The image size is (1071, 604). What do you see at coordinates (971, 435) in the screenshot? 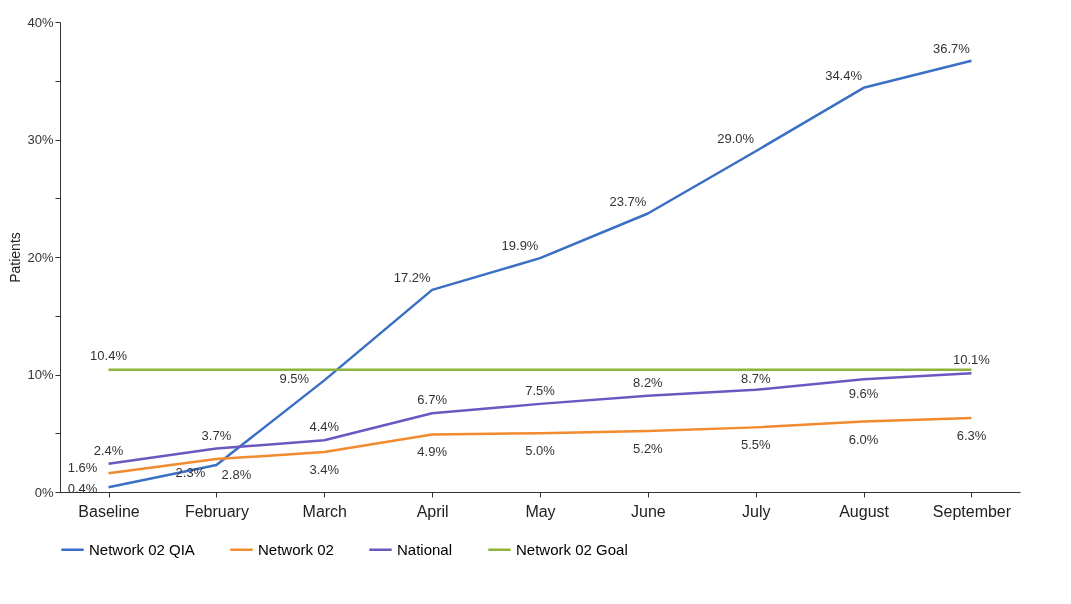
I see `data-label: 6.3%` at bounding box center [971, 435].